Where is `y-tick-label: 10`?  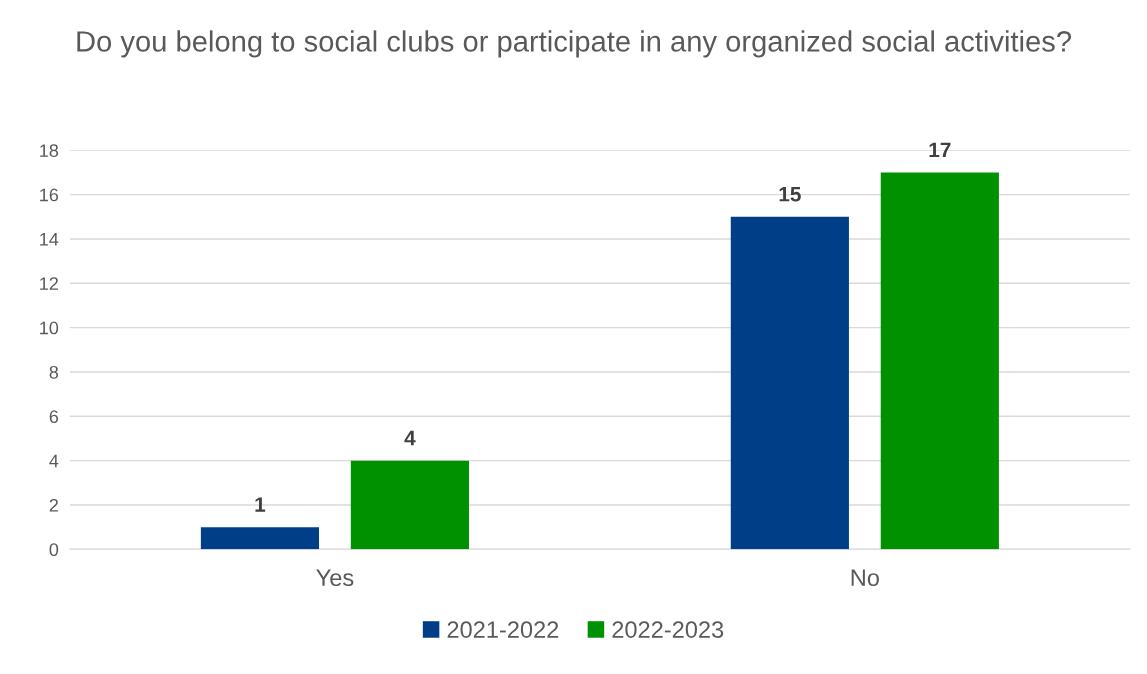
y-tick-label: 10 is located at coordinates (49, 328).